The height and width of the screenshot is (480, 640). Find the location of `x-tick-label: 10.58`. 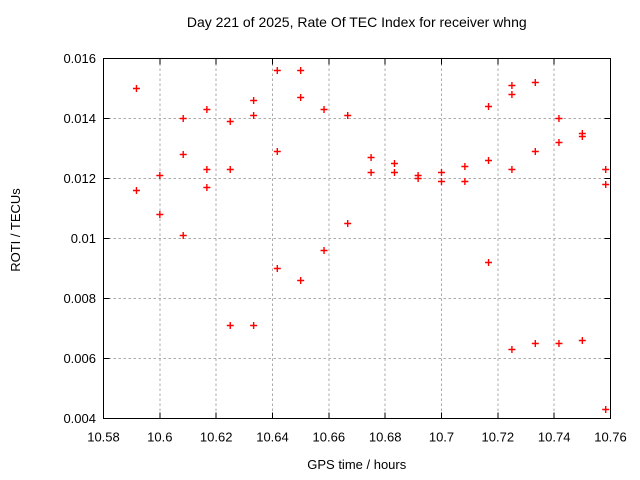

x-tick-label: 10.58 is located at coordinates (103, 437).